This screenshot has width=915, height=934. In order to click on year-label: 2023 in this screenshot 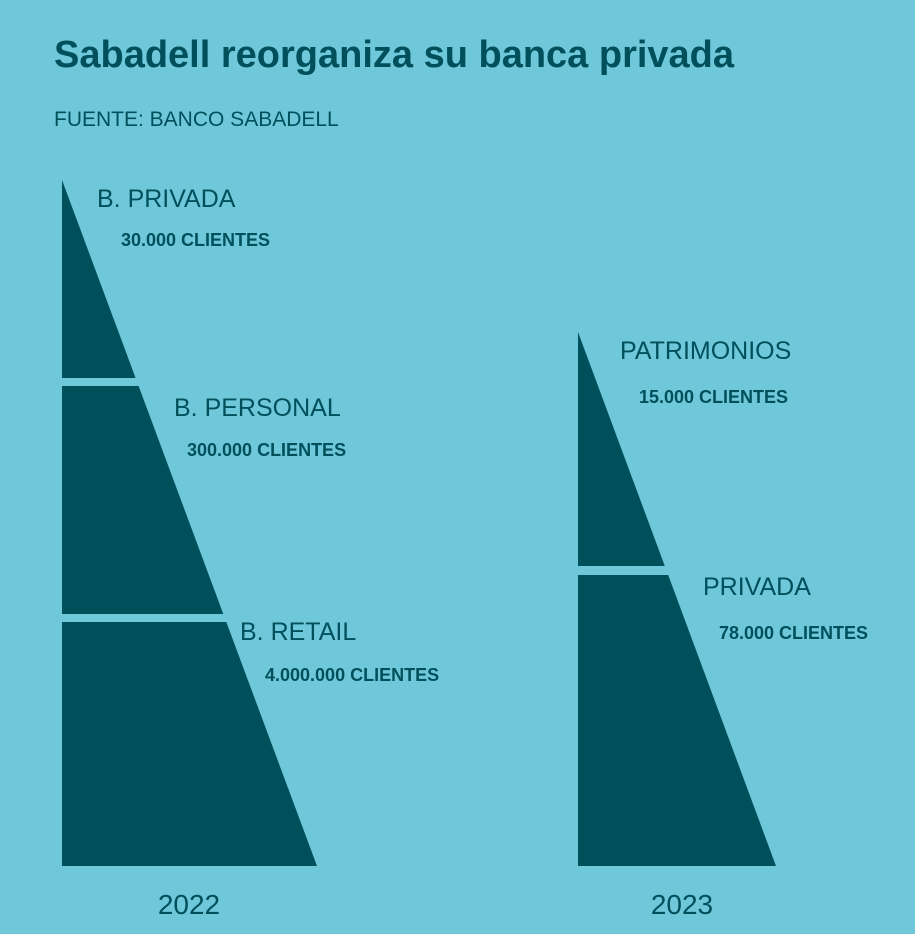, I will do `click(682, 904)`.